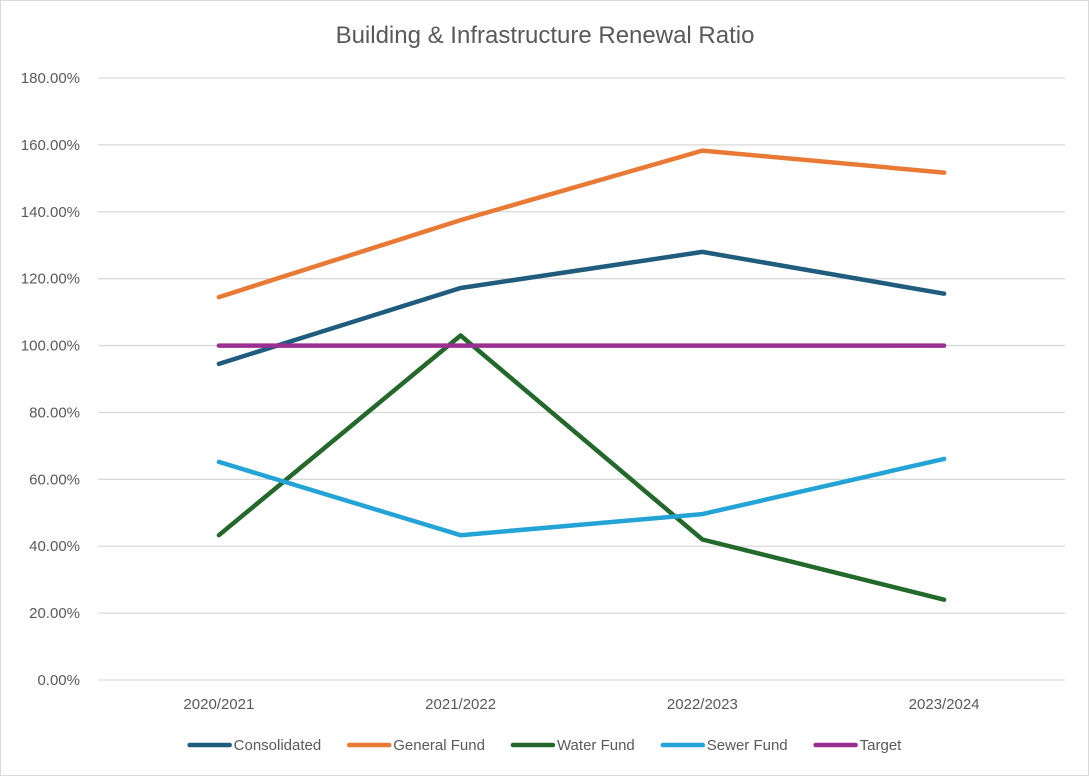 The width and height of the screenshot is (1089, 776). What do you see at coordinates (881, 745) in the screenshot?
I see `legend-label-target: Target` at bounding box center [881, 745].